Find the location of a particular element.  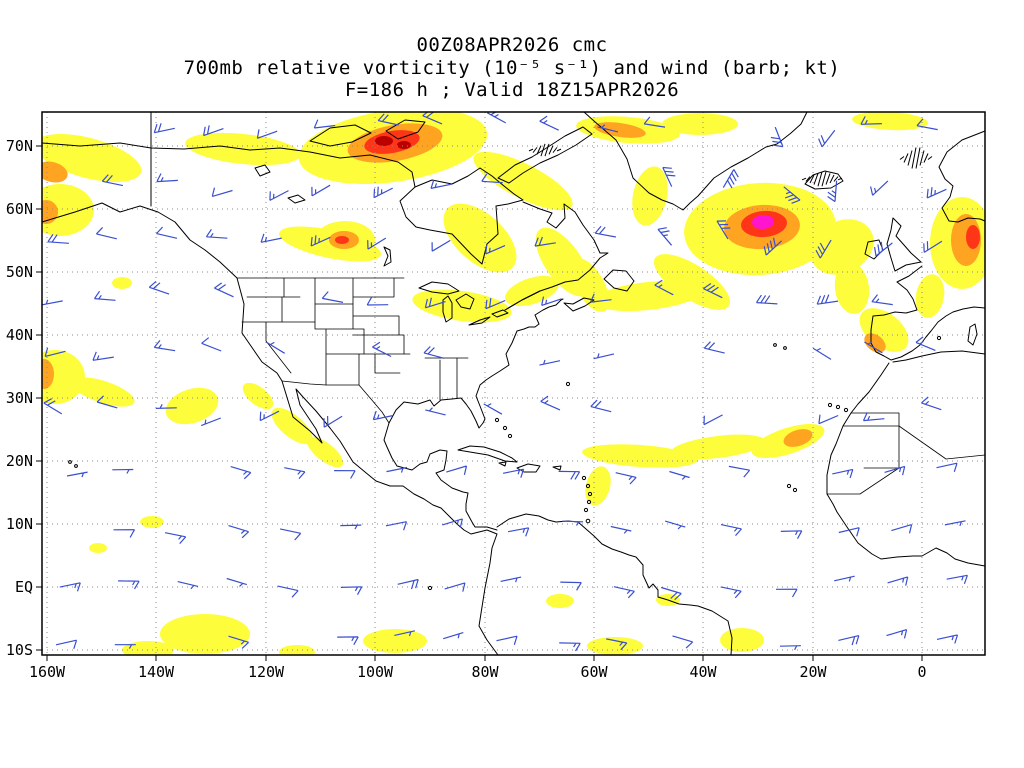

coastline-baffin-island is located at coordinates (545, 155).